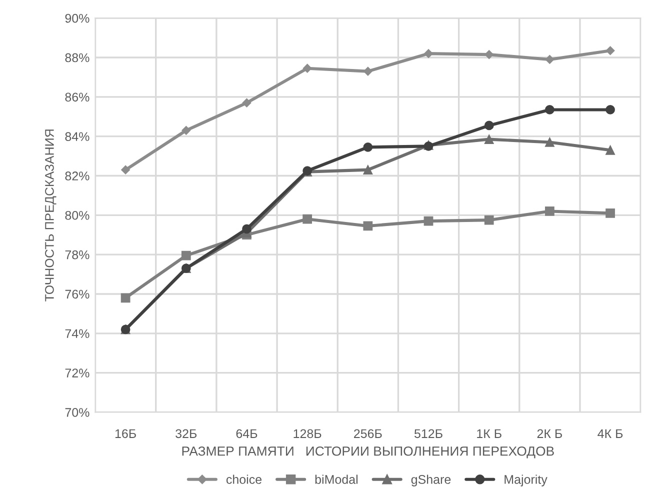 Image resolution: width=657 pixels, height=489 pixels. What do you see at coordinates (77, 57) in the screenshot?
I see `y-tick-label: 88%` at bounding box center [77, 57].